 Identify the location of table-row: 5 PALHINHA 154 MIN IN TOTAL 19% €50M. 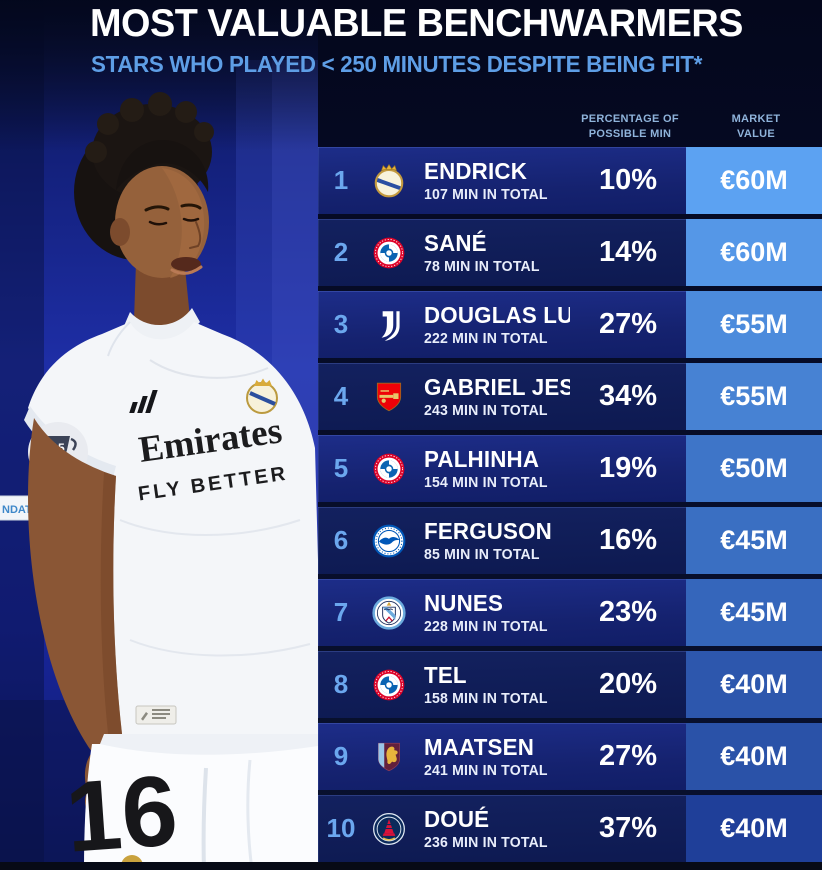
(570, 468).